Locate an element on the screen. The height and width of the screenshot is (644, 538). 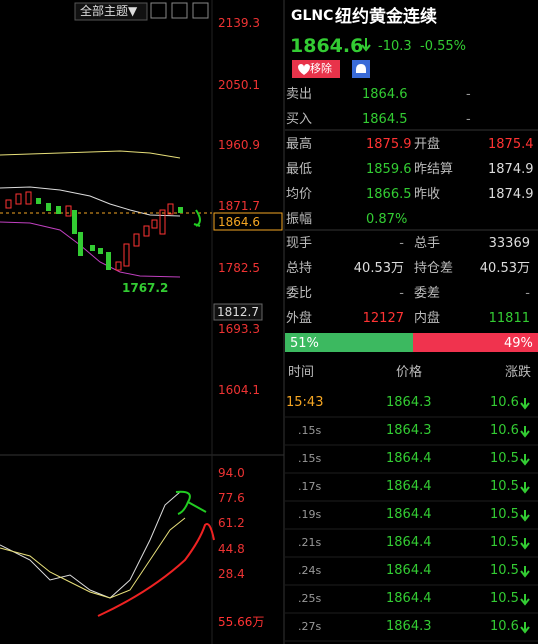
price-axis-label: 1604.1 is located at coordinates (239, 390).